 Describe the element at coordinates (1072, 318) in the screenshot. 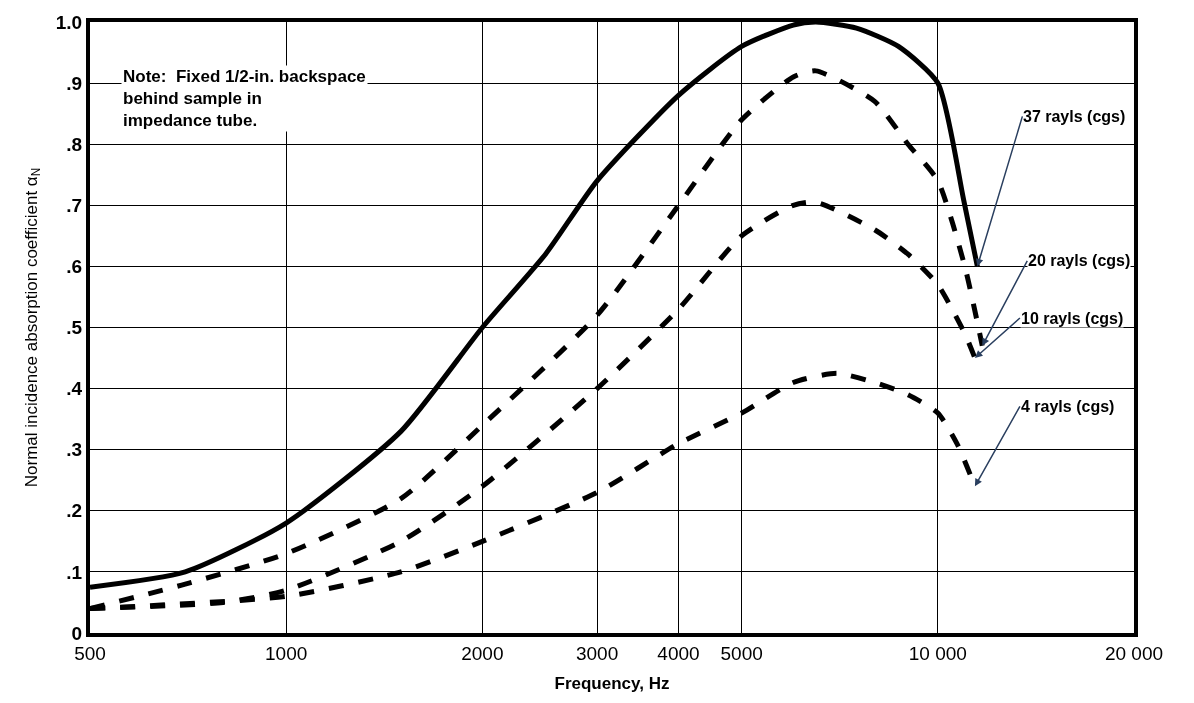

I see `text: 10 rayls (cgs)` at that location.